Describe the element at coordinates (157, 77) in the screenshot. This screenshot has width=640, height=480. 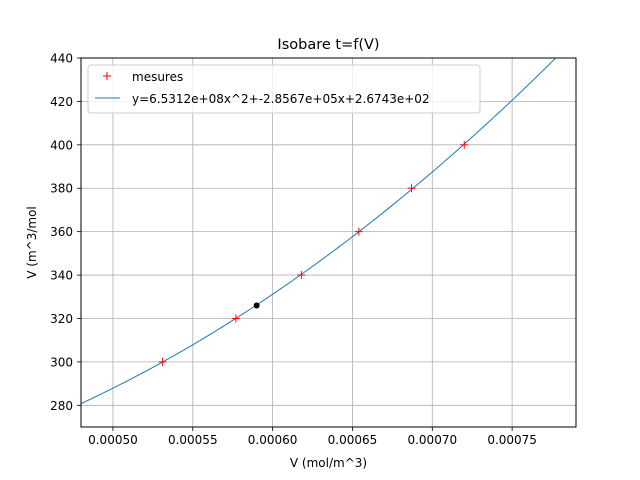
I see `legend-label-mesures: mesures` at that location.